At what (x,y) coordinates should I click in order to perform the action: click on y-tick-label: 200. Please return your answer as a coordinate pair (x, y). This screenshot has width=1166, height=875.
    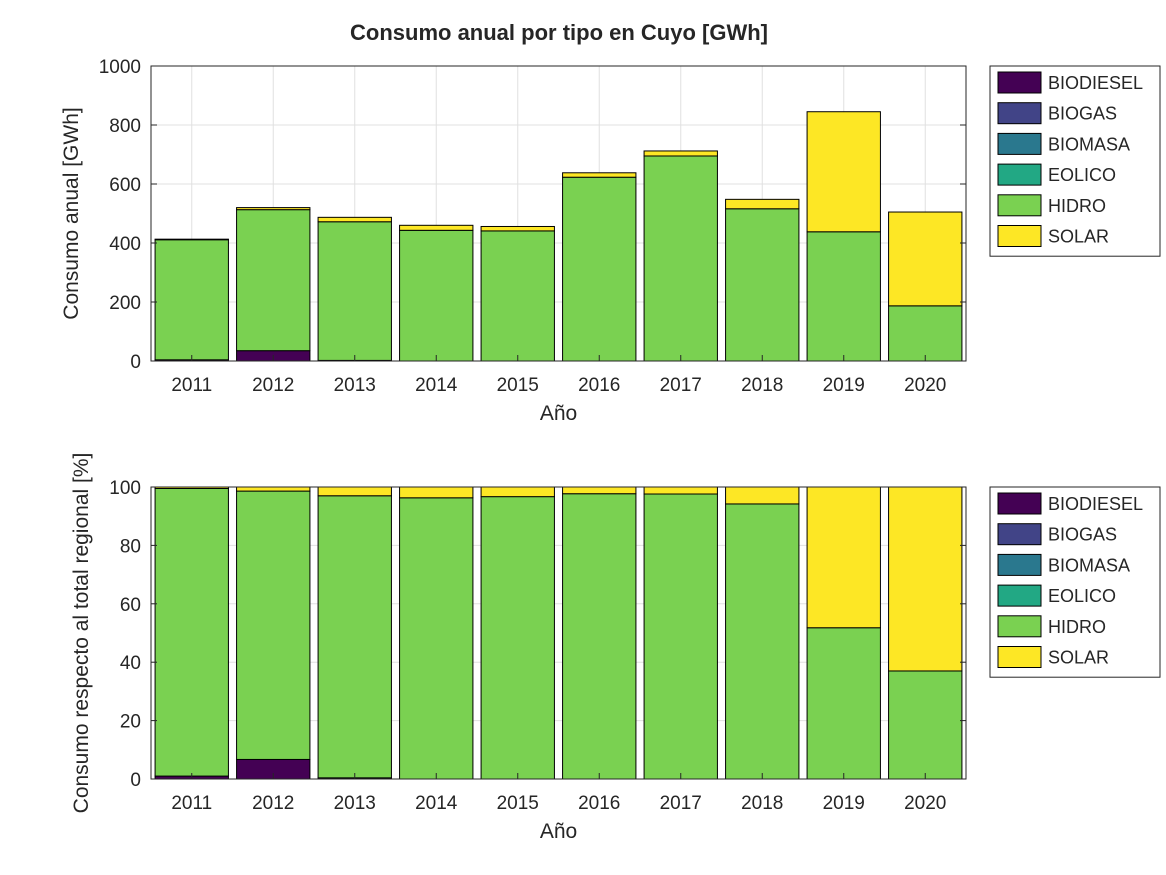
    Looking at the image, I should click on (125, 303).